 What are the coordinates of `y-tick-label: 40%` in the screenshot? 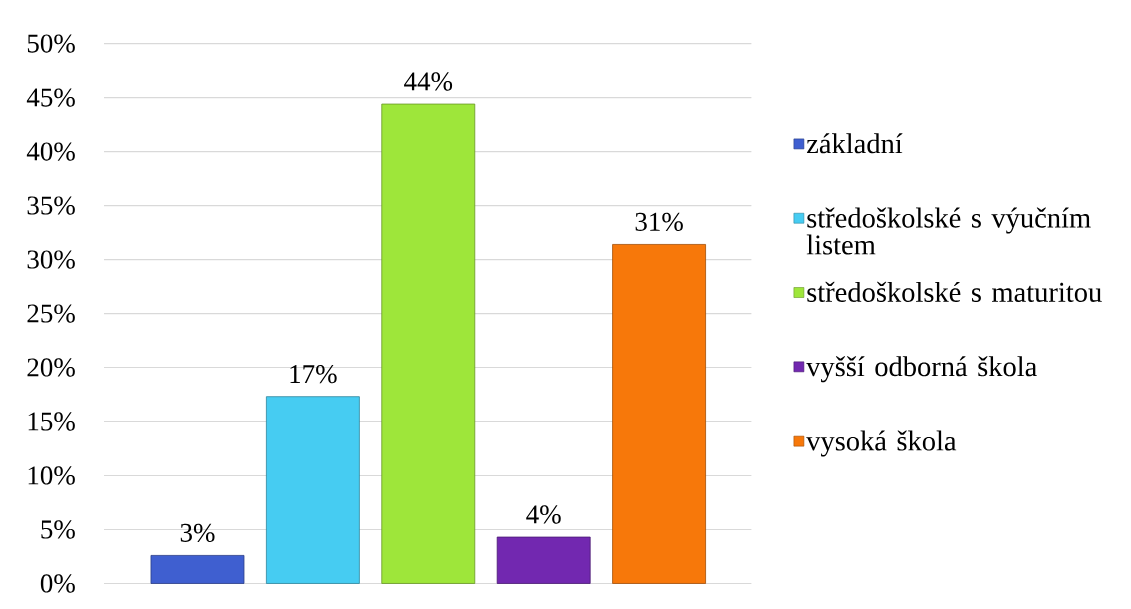 It's located at (50, 151).